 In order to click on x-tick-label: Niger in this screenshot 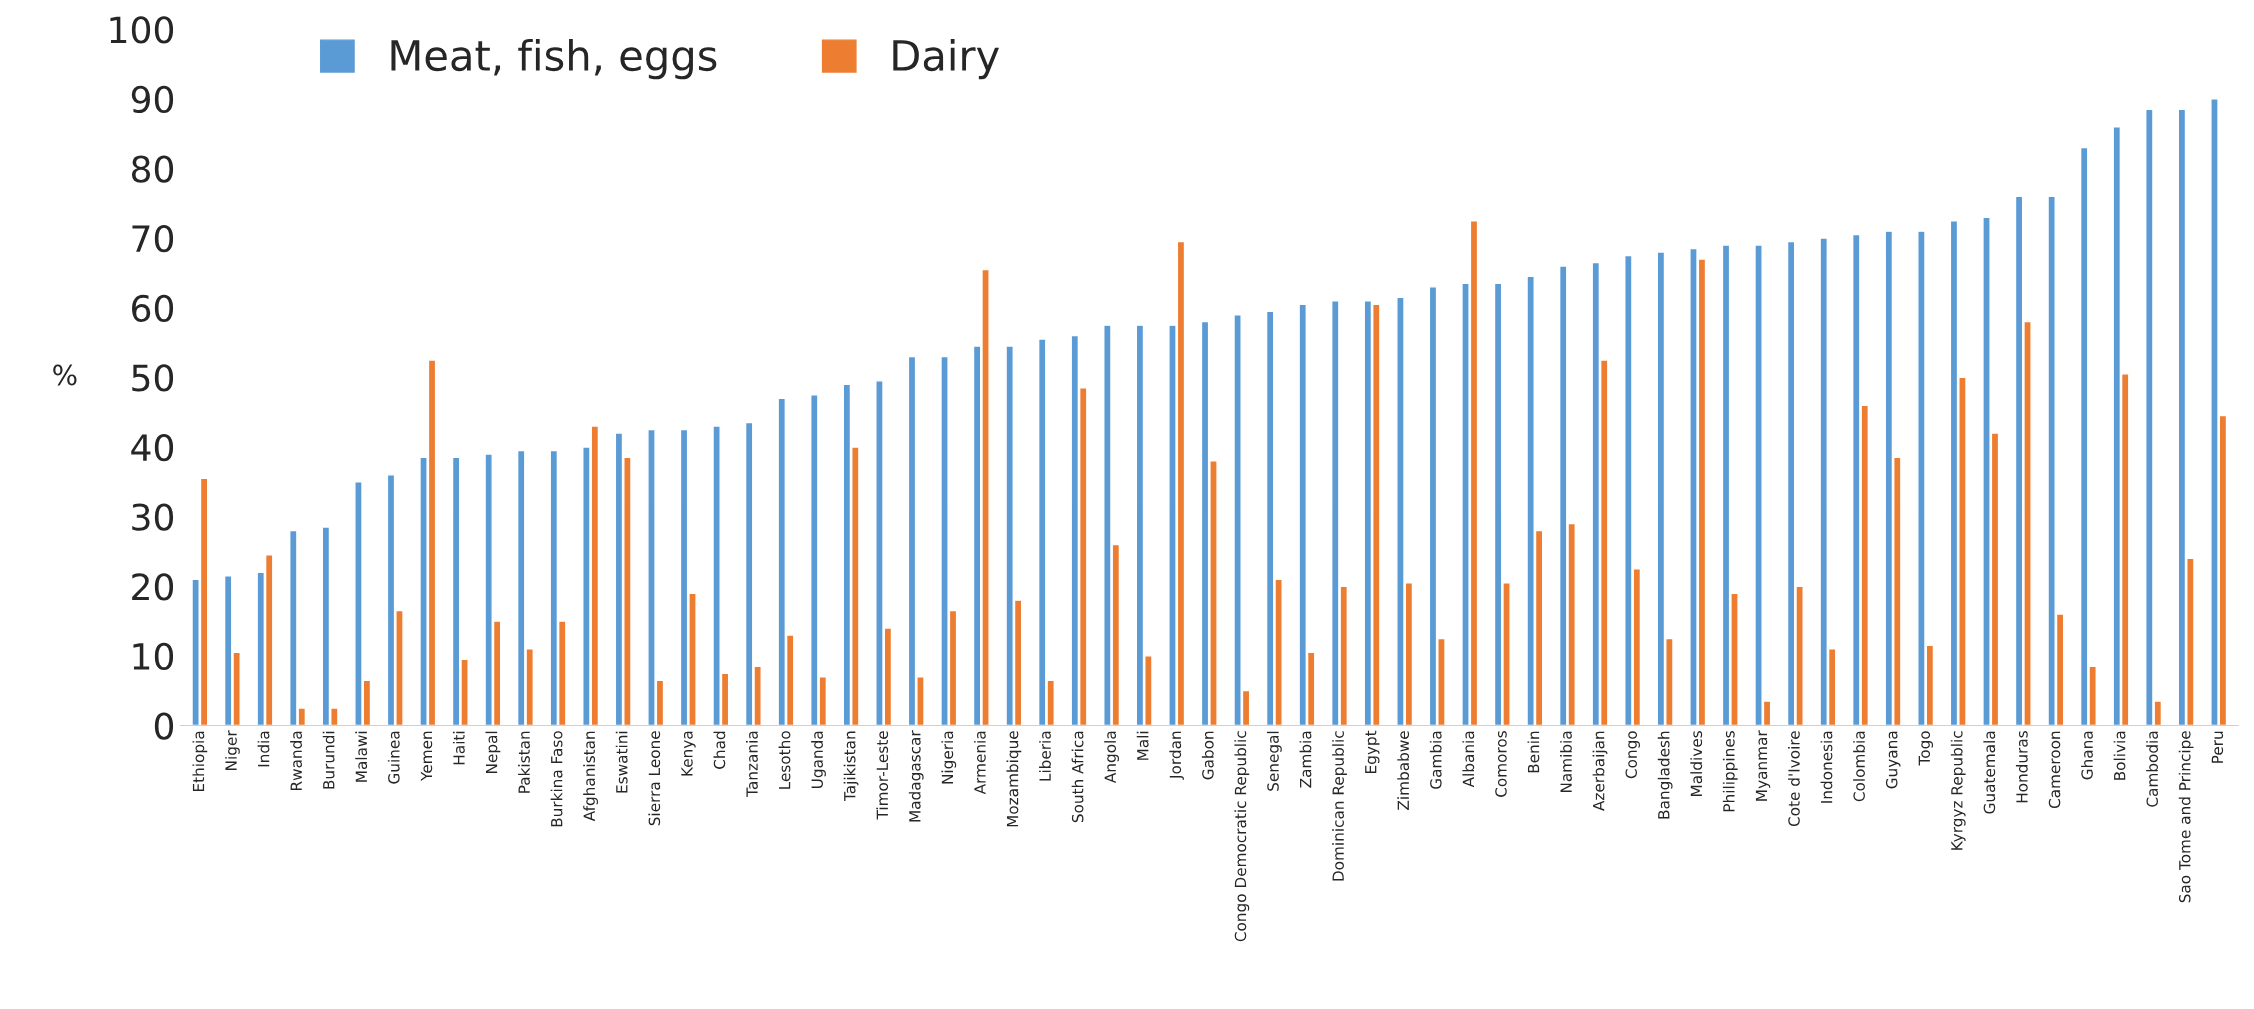, I will do `click(232, 750)`.